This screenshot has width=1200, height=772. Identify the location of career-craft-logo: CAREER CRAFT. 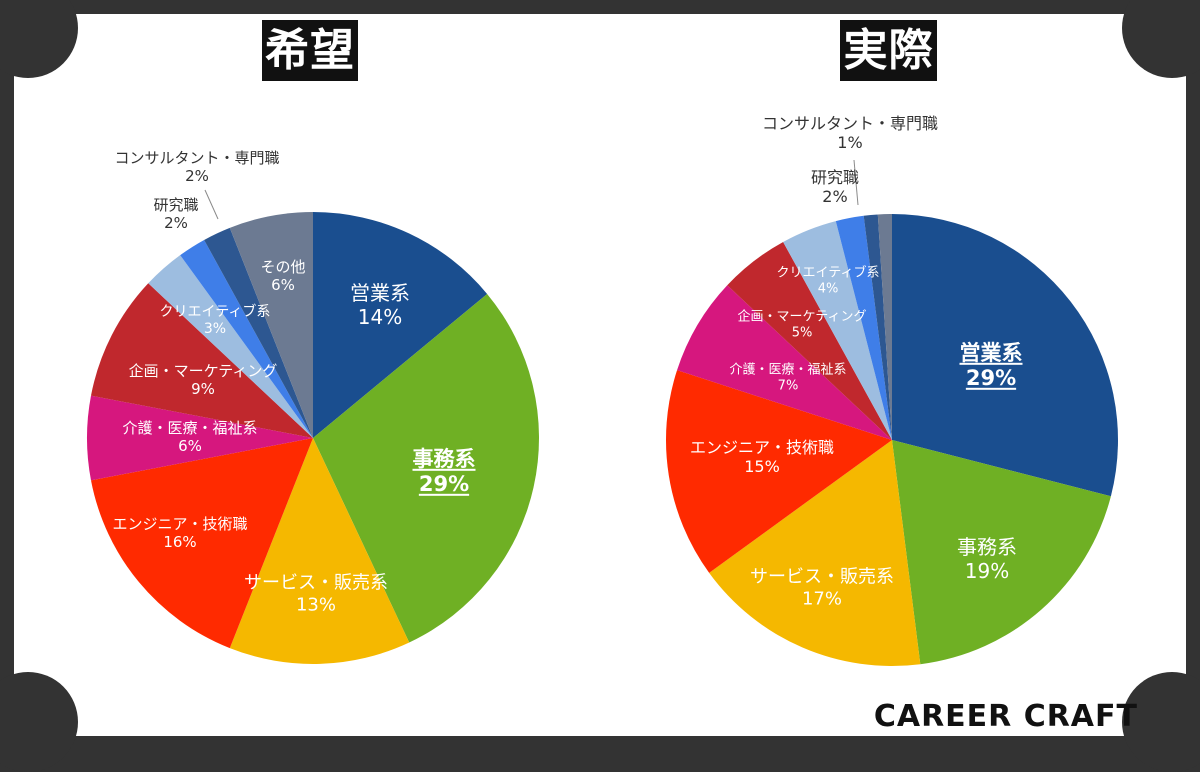
(1005, 716).